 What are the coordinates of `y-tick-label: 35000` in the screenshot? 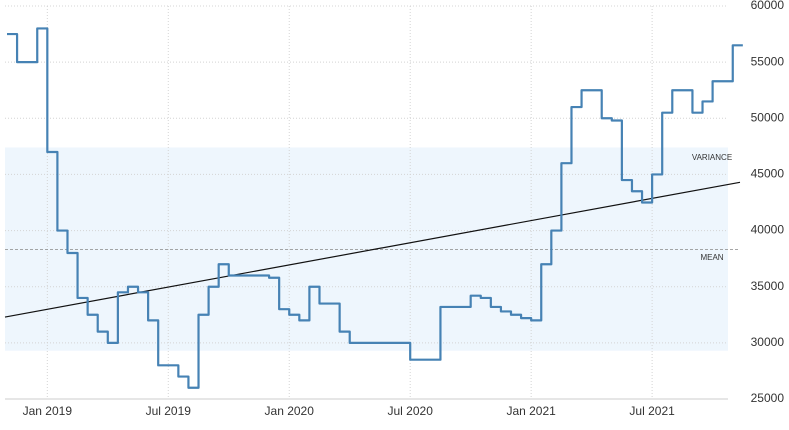 It's located at (768, 286).